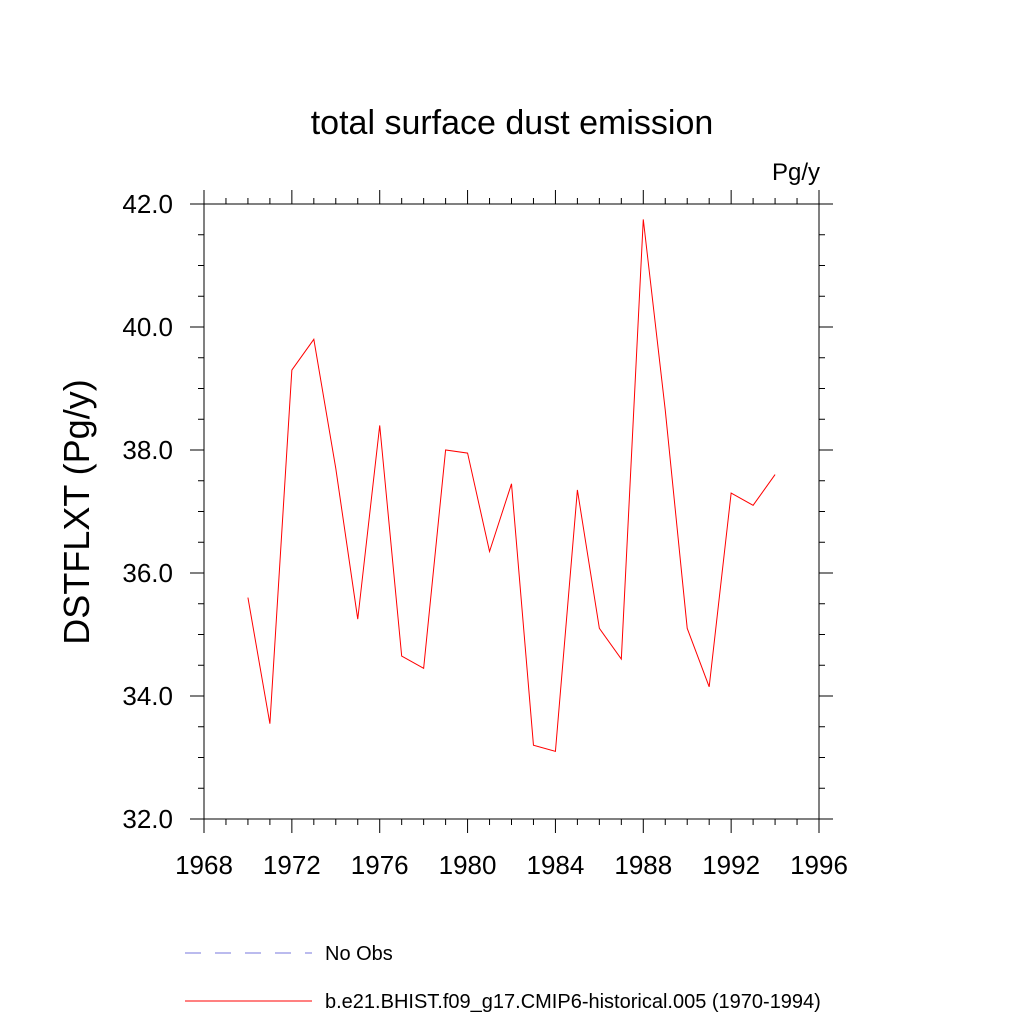 The height and width of the screenshot is (1024, 1024). I want to click on x-tick-label: 1988, so click(643, 865).